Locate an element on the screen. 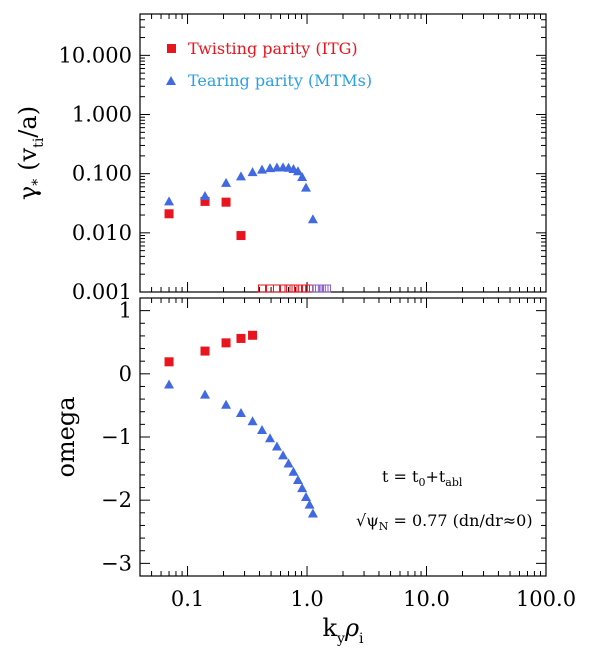 The width and height of the screenshot is (596, 654). y-tick-label: 1 is located at coordinates (125, 311).